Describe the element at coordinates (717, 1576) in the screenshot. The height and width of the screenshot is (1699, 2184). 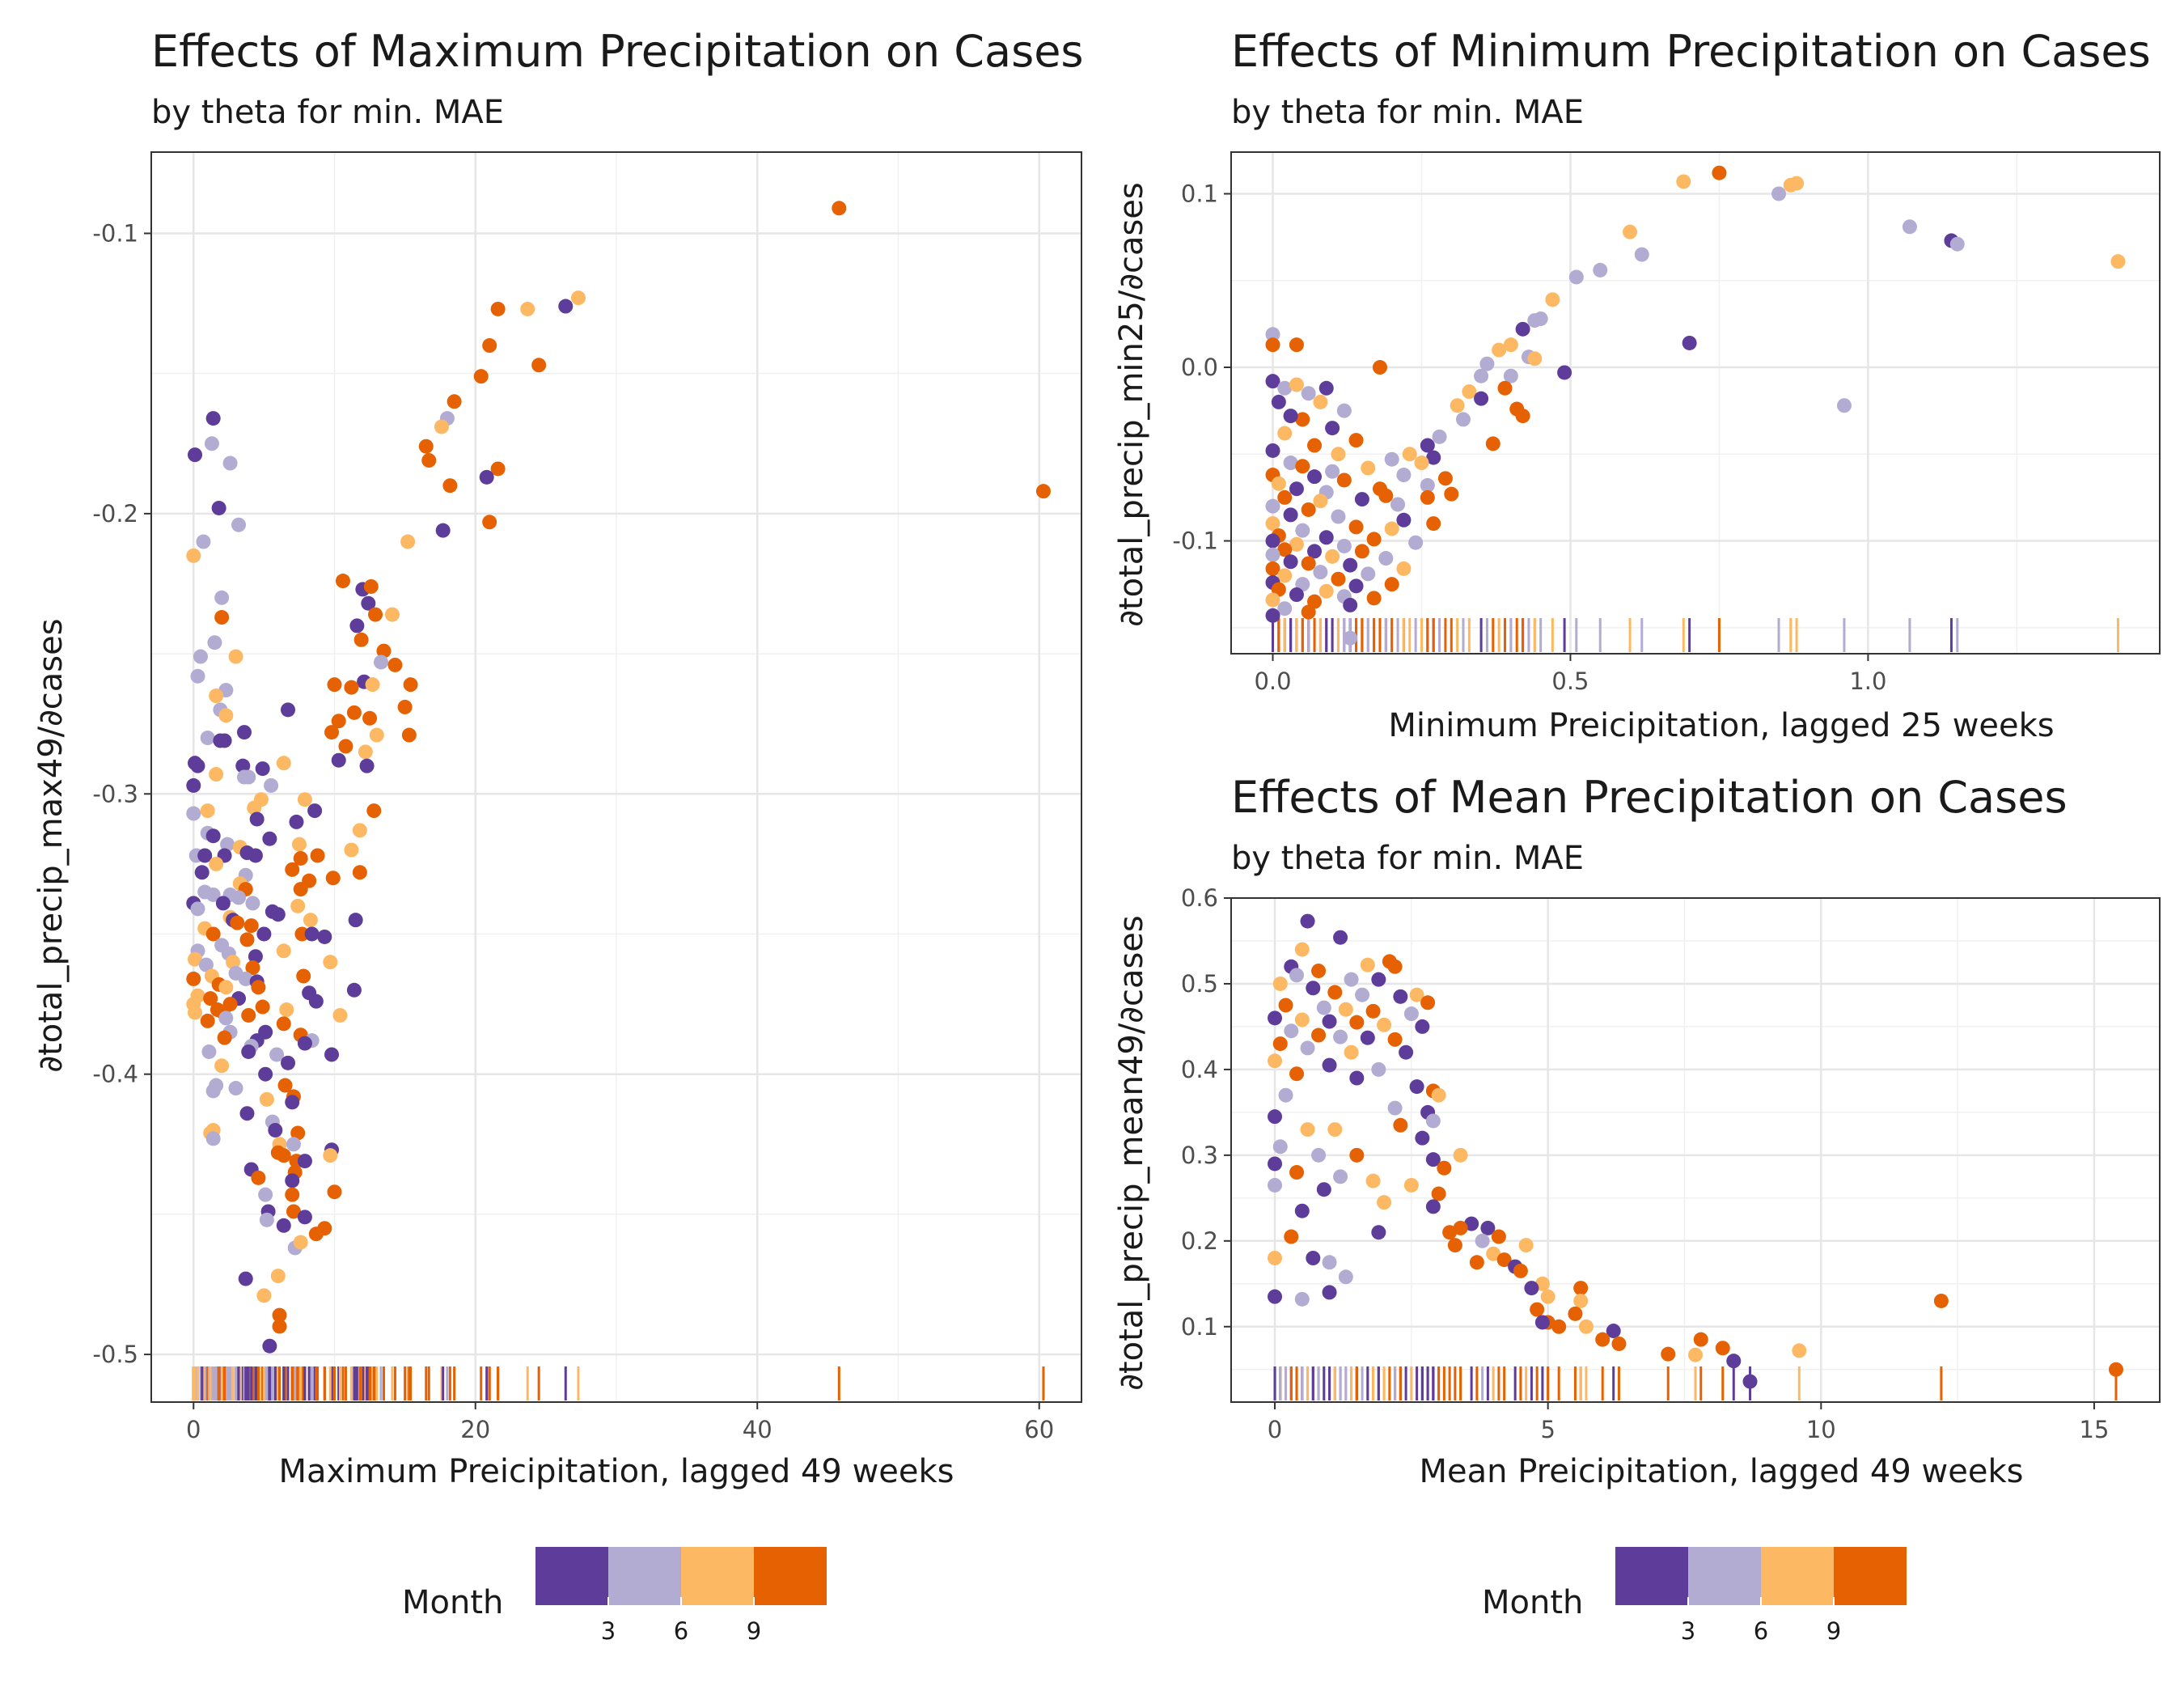
I see `legend-color-swatch` at that location.